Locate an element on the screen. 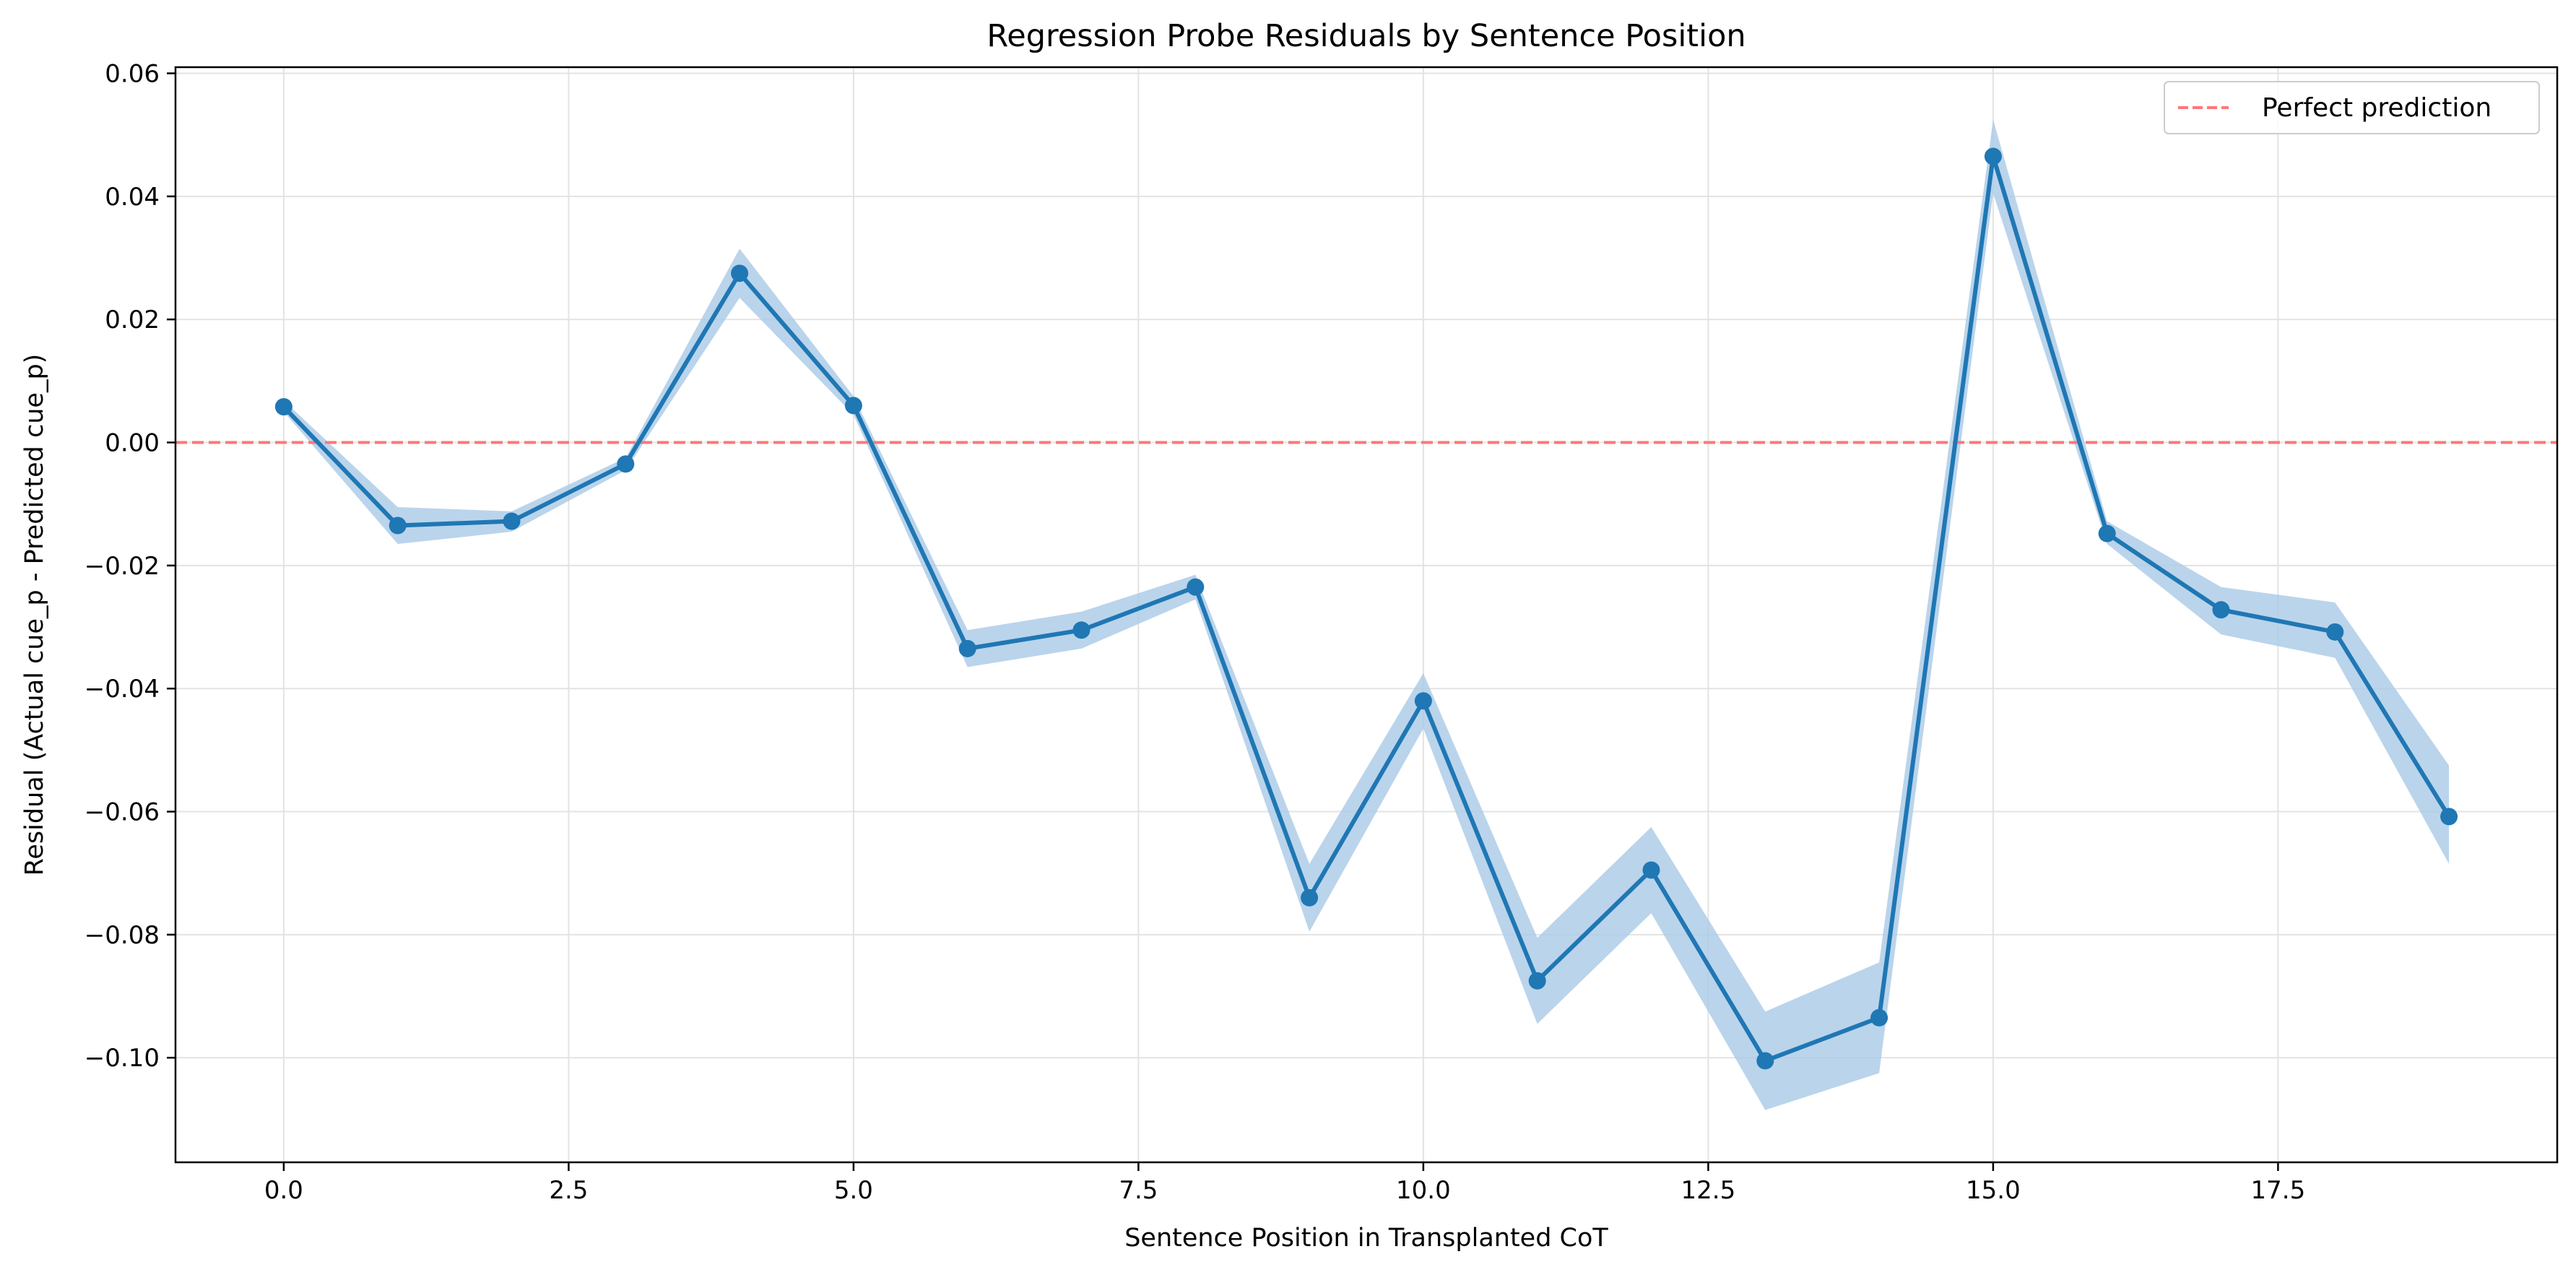  legend-box is located at coordinates (2352, 107).